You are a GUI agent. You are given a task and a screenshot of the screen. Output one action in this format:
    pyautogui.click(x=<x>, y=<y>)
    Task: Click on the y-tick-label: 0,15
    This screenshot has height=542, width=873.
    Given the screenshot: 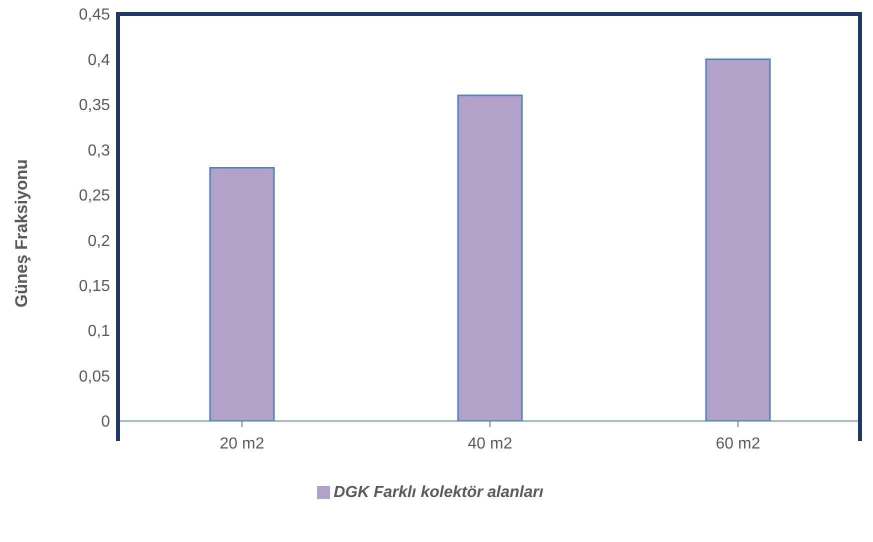 What is the action you would take?
    pyautogui.click(x=94, y=287)
    